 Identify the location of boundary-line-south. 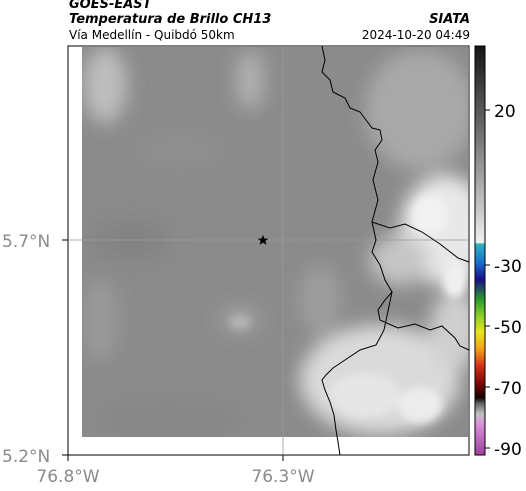
(357, 373).